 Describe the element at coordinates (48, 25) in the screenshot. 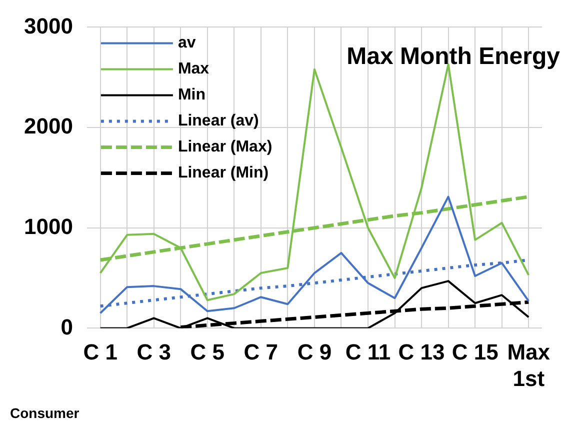

I see `y-tick-label: 3000` at that location.